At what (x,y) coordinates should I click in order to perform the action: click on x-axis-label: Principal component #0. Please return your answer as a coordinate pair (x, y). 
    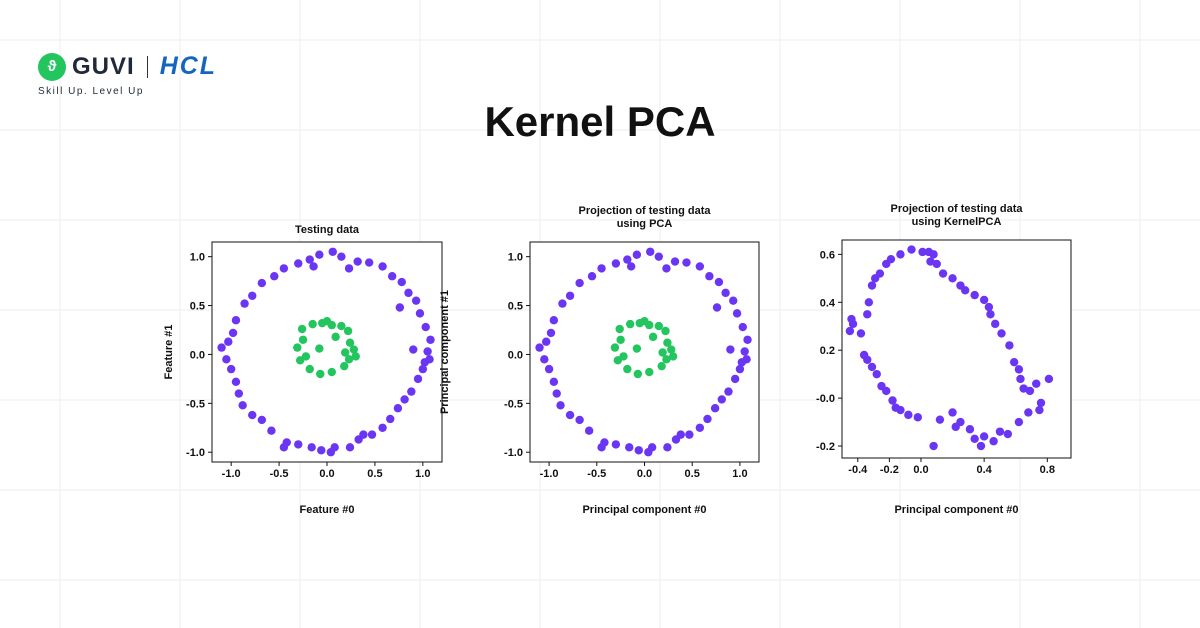
    Looking at the image, I should click on (644, 510).